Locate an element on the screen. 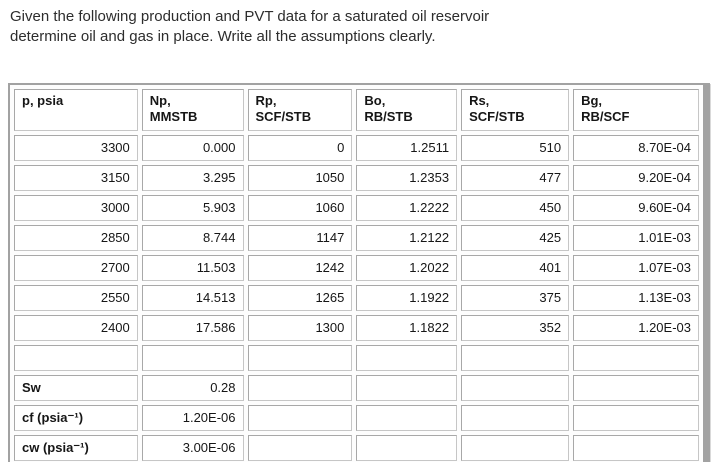 The height and width of the screenshot is (462, 725). data-cell: 5.903 is located at coordinates (192, 208).